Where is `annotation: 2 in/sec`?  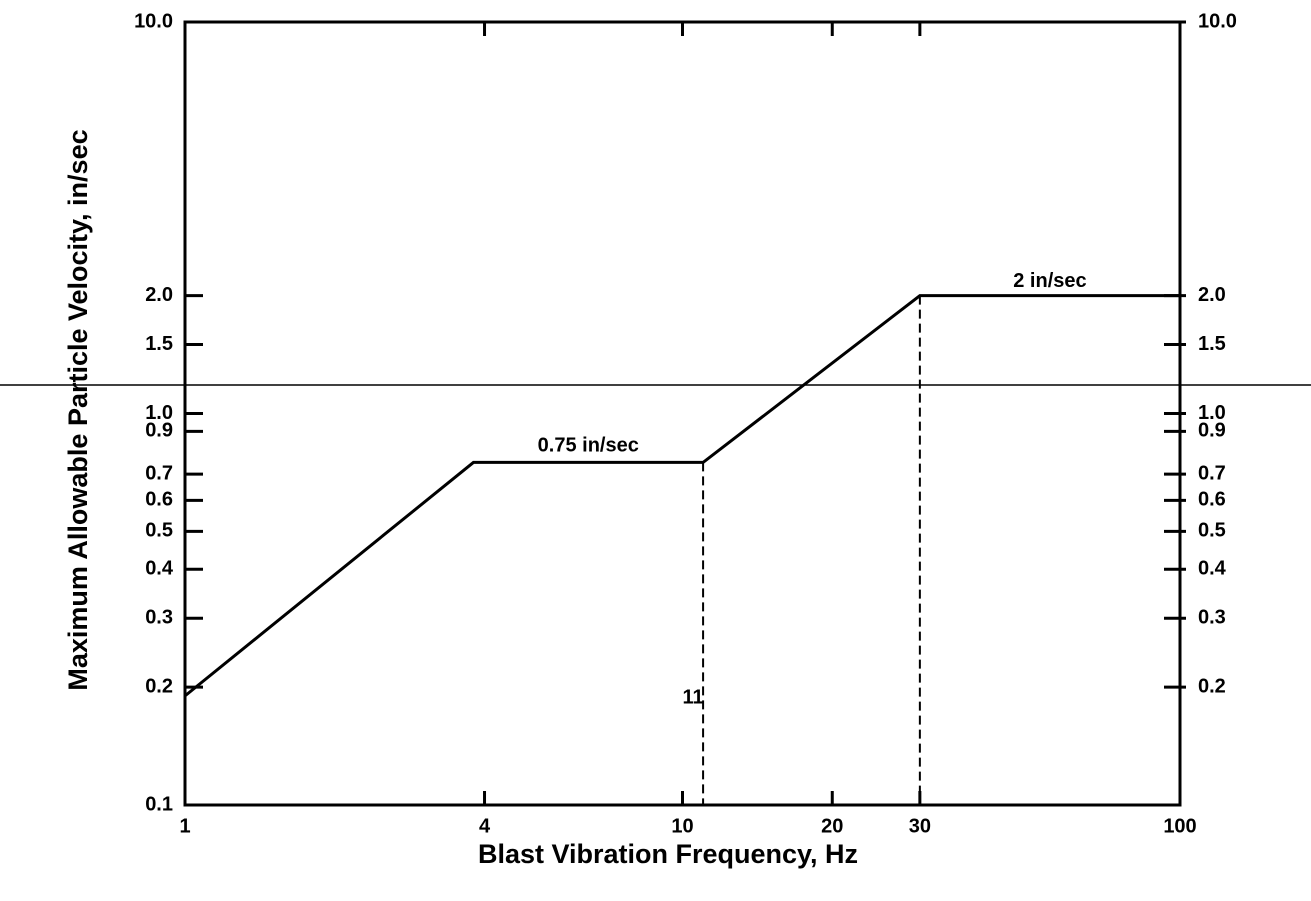 annotation: 2 in/sec is located at coordinates (1049, 281).